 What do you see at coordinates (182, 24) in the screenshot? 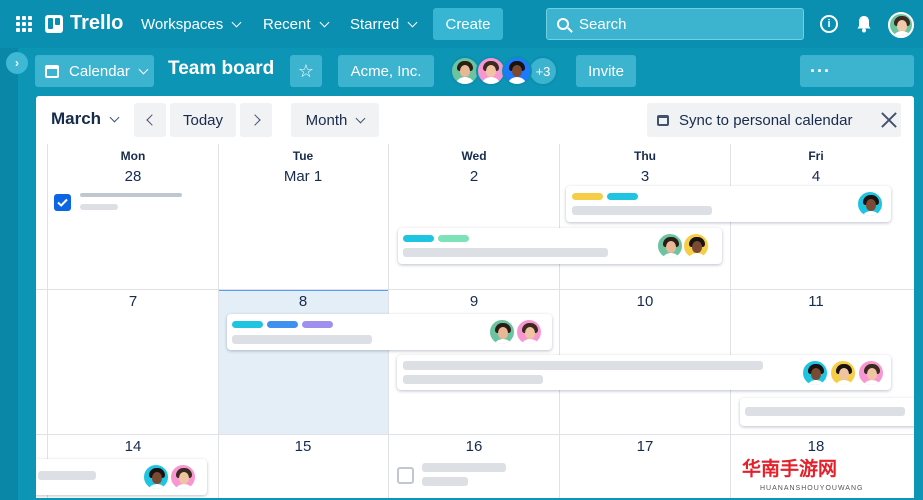
I see `workspaces-label: Workspaces` at bounding box center [182, 24].